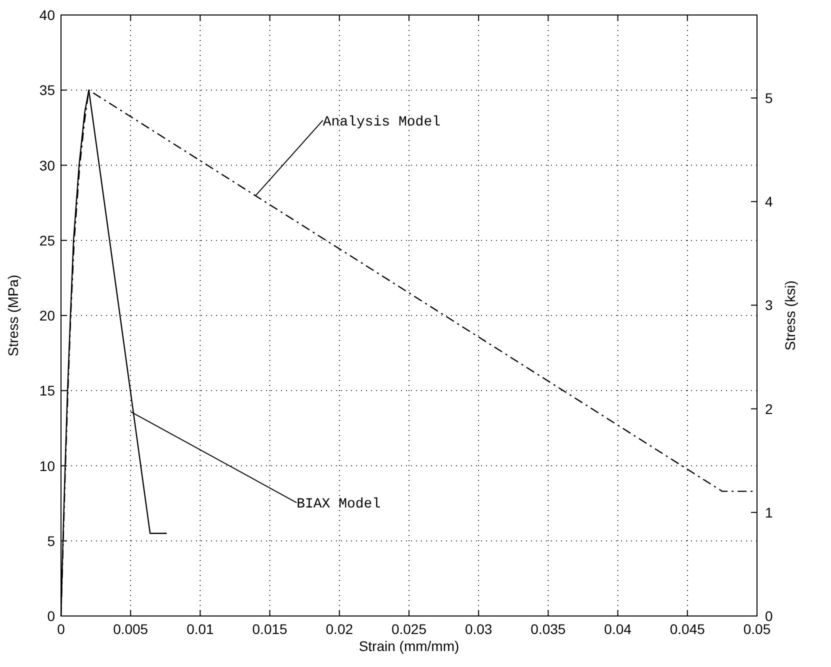  I want to click on y2-tick-label: 4, so click(769, 202).